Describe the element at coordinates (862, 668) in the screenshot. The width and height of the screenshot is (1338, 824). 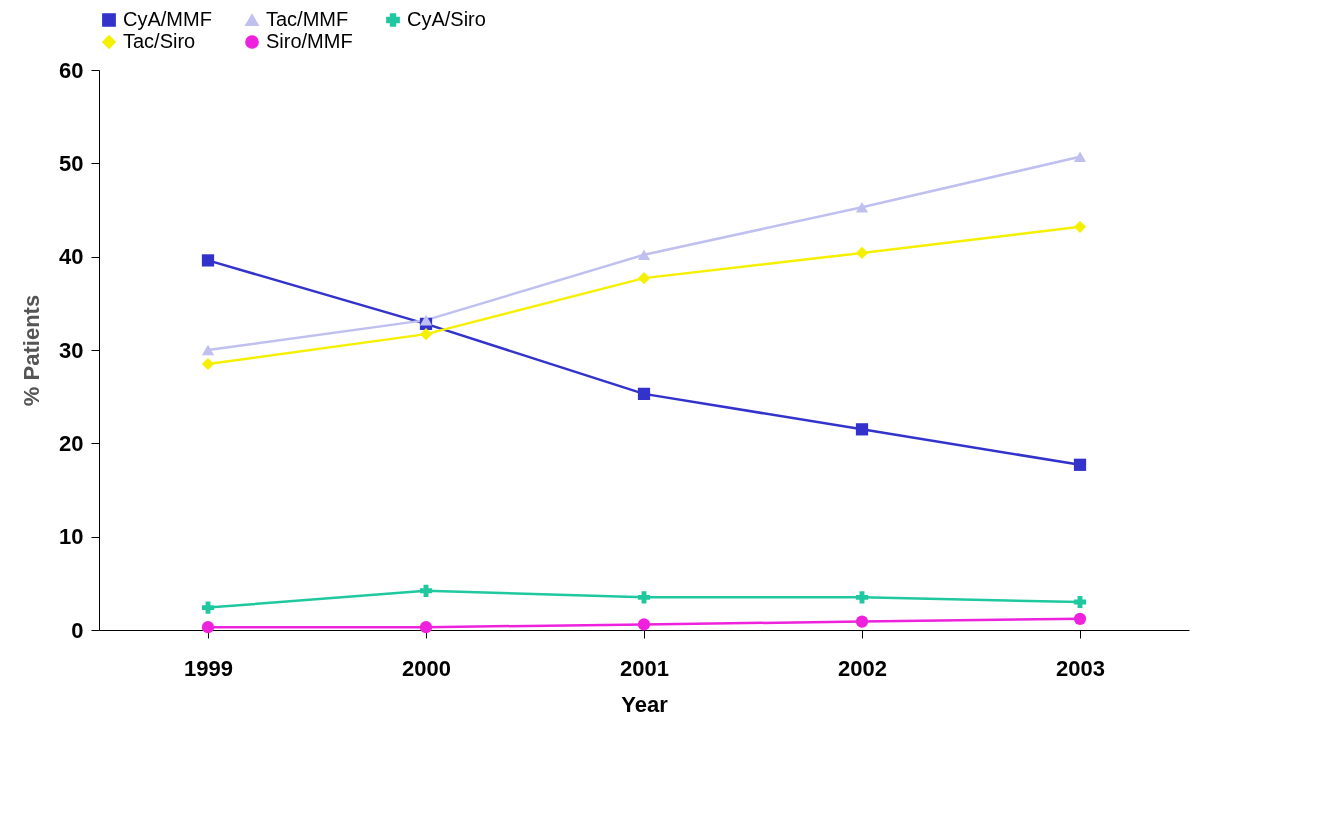
I see `x-tick-label: 2002` at that location.